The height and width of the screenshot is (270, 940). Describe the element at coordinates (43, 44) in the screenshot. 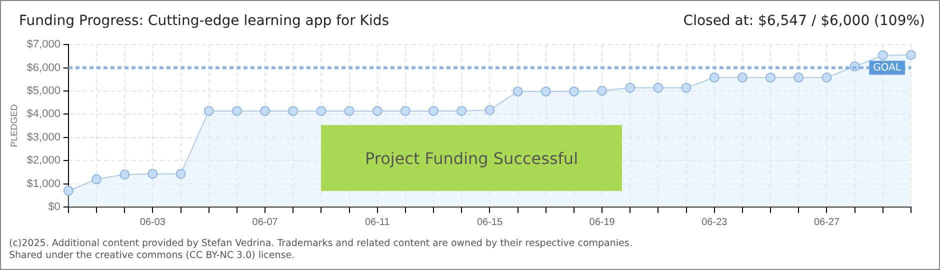

I see `y-tick-label: $7,000` at that location.